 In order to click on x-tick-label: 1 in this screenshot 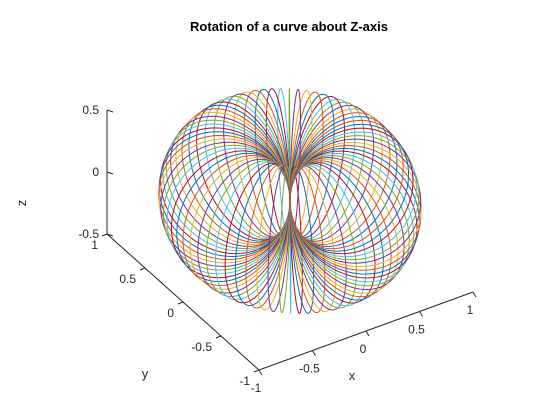, I will do `click(470, 310)`.